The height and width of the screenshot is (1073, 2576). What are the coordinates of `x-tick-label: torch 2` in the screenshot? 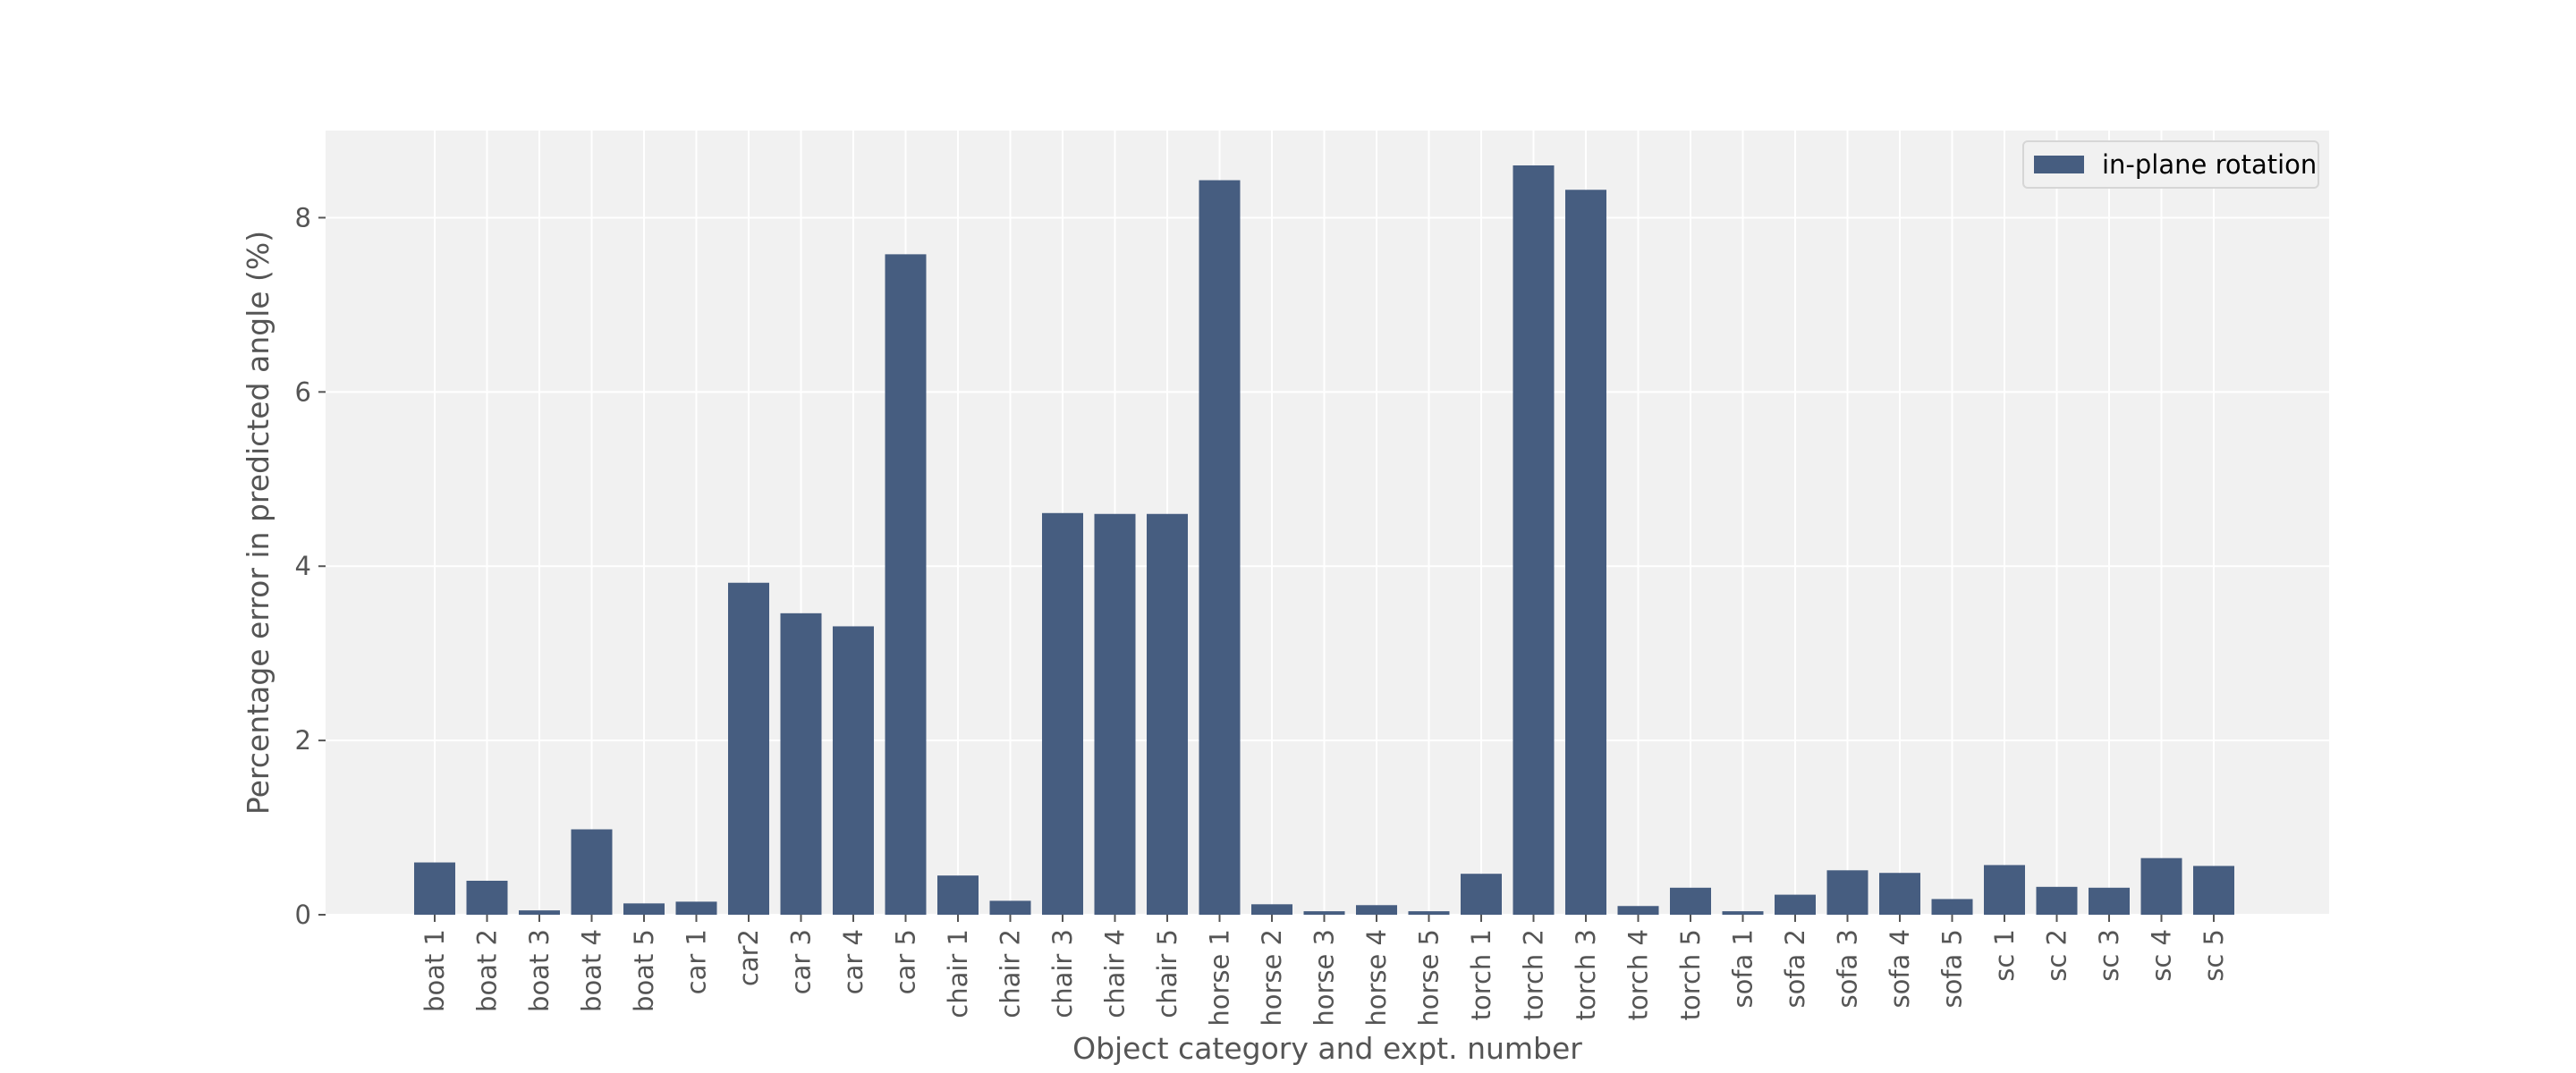 It's located at (1534, 974).